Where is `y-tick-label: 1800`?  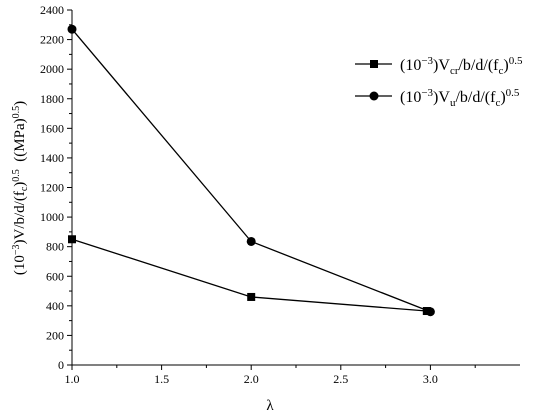 y-tick-label: 1800 is located at coordinates (52, 99).